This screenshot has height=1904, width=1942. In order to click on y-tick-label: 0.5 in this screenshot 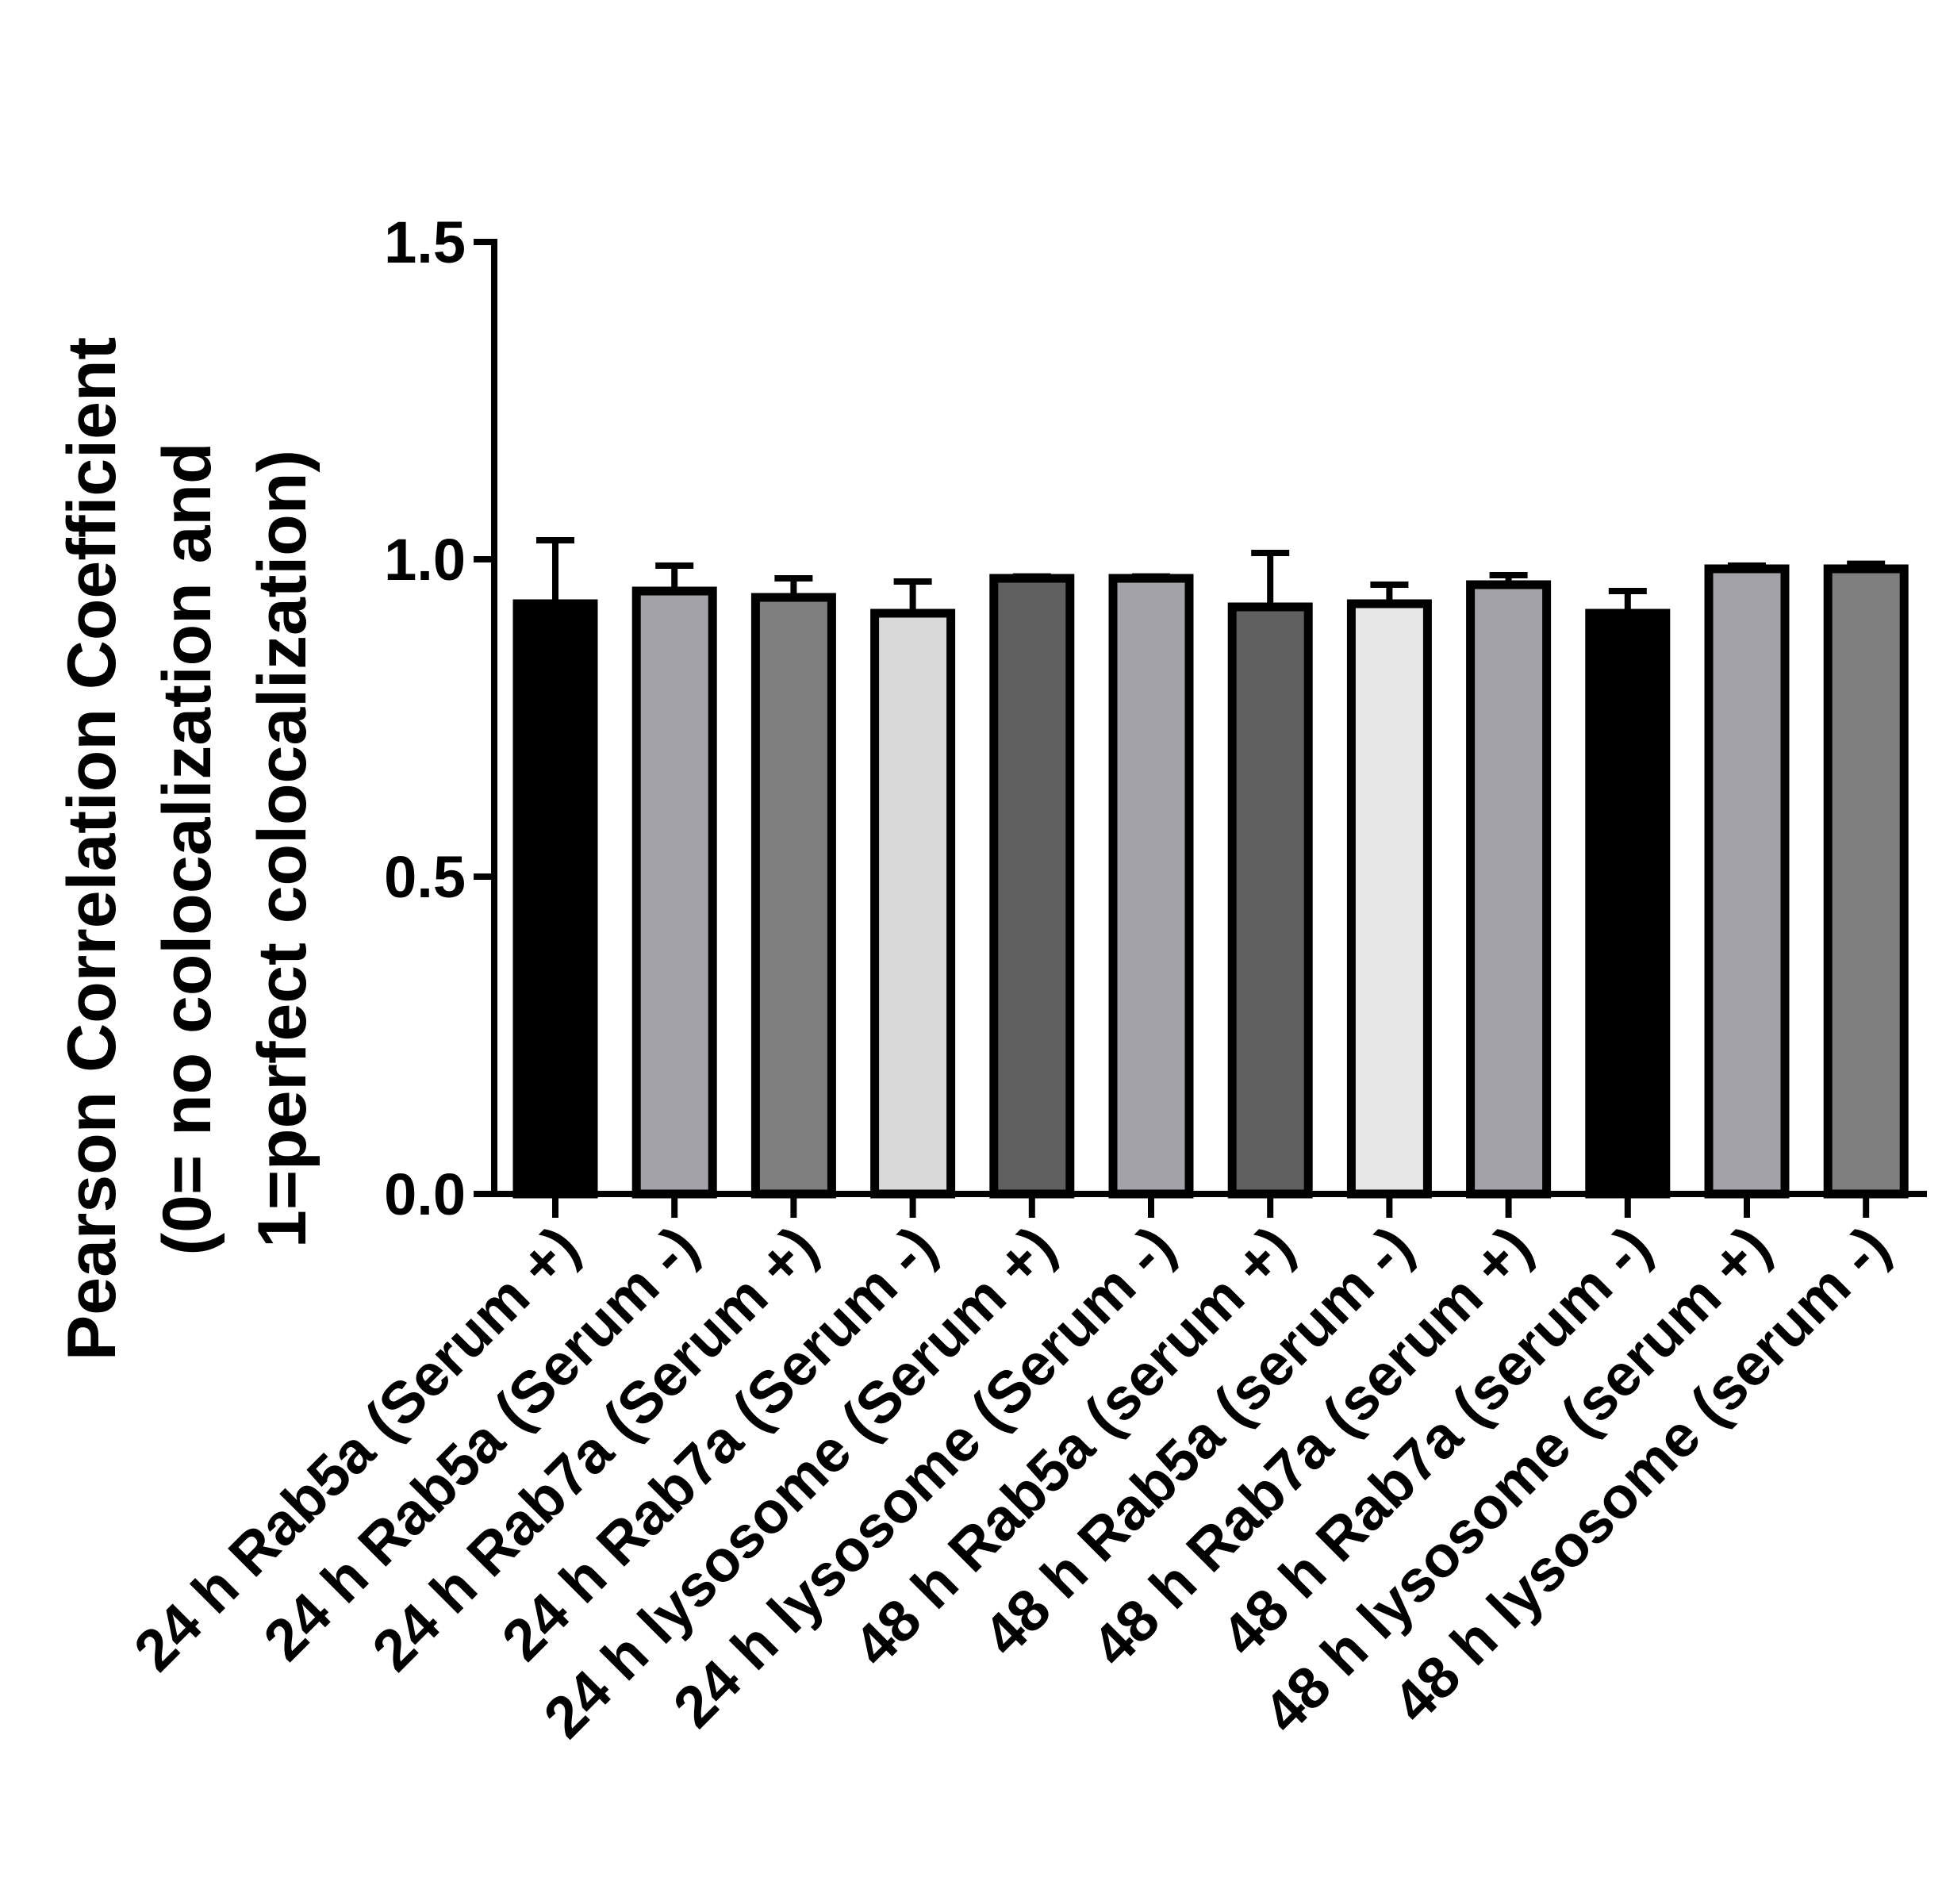, I will do `click(425, 877)`.